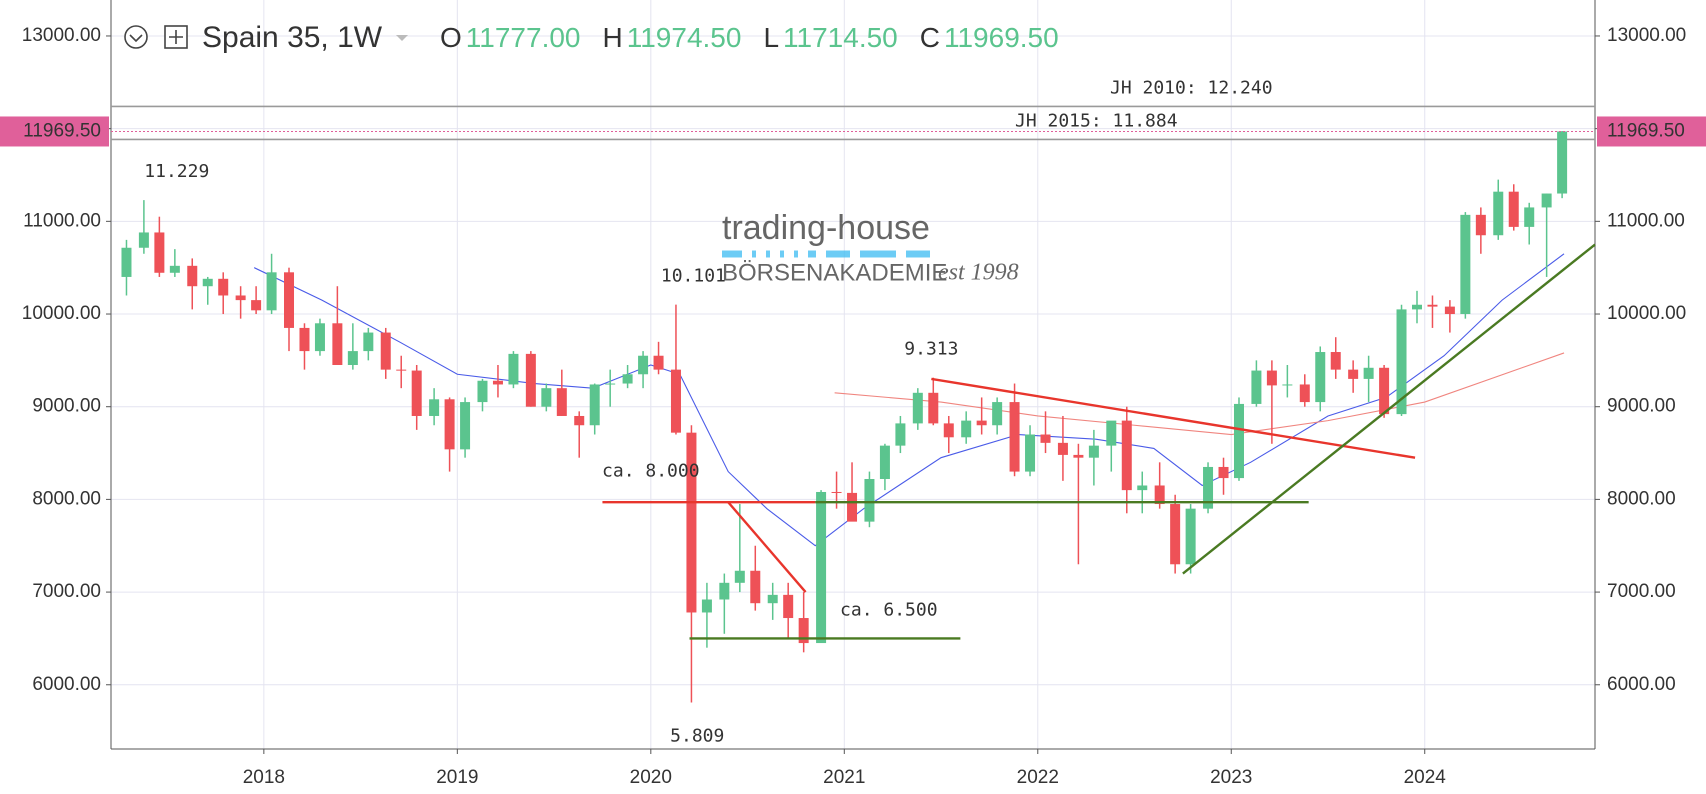 The width and height of the screenshot is (1706, 794). What do you see at coordinates (1641, 684) in the screenshot?
I see `y2-tick-label: 6000.00` at bounding box center [1641, 684].